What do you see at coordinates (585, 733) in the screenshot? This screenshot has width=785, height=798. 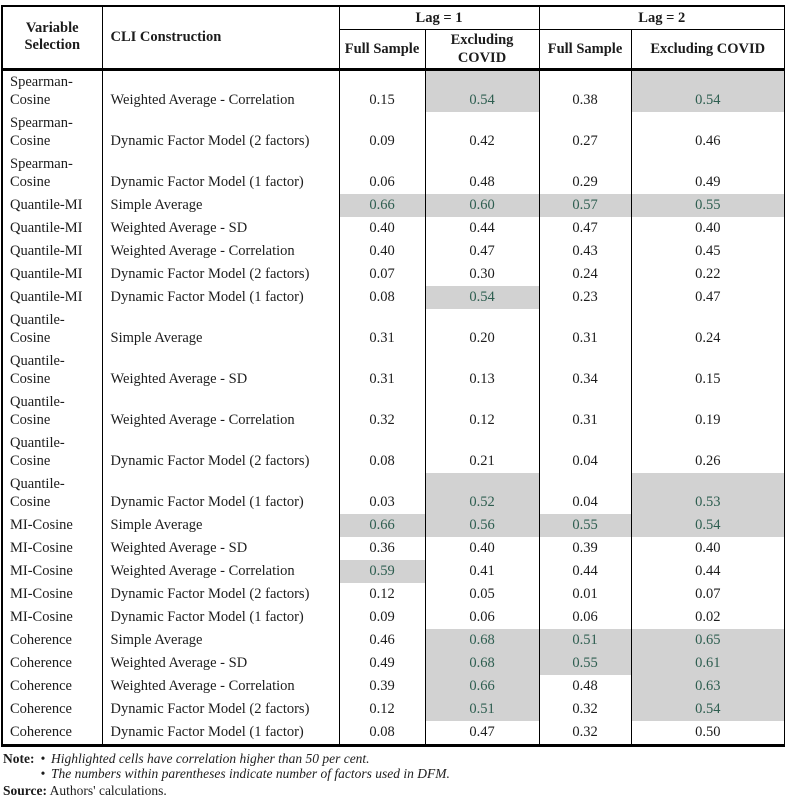 I see `correlation-value-cell: 0.32` at bounding box center [585, 733].